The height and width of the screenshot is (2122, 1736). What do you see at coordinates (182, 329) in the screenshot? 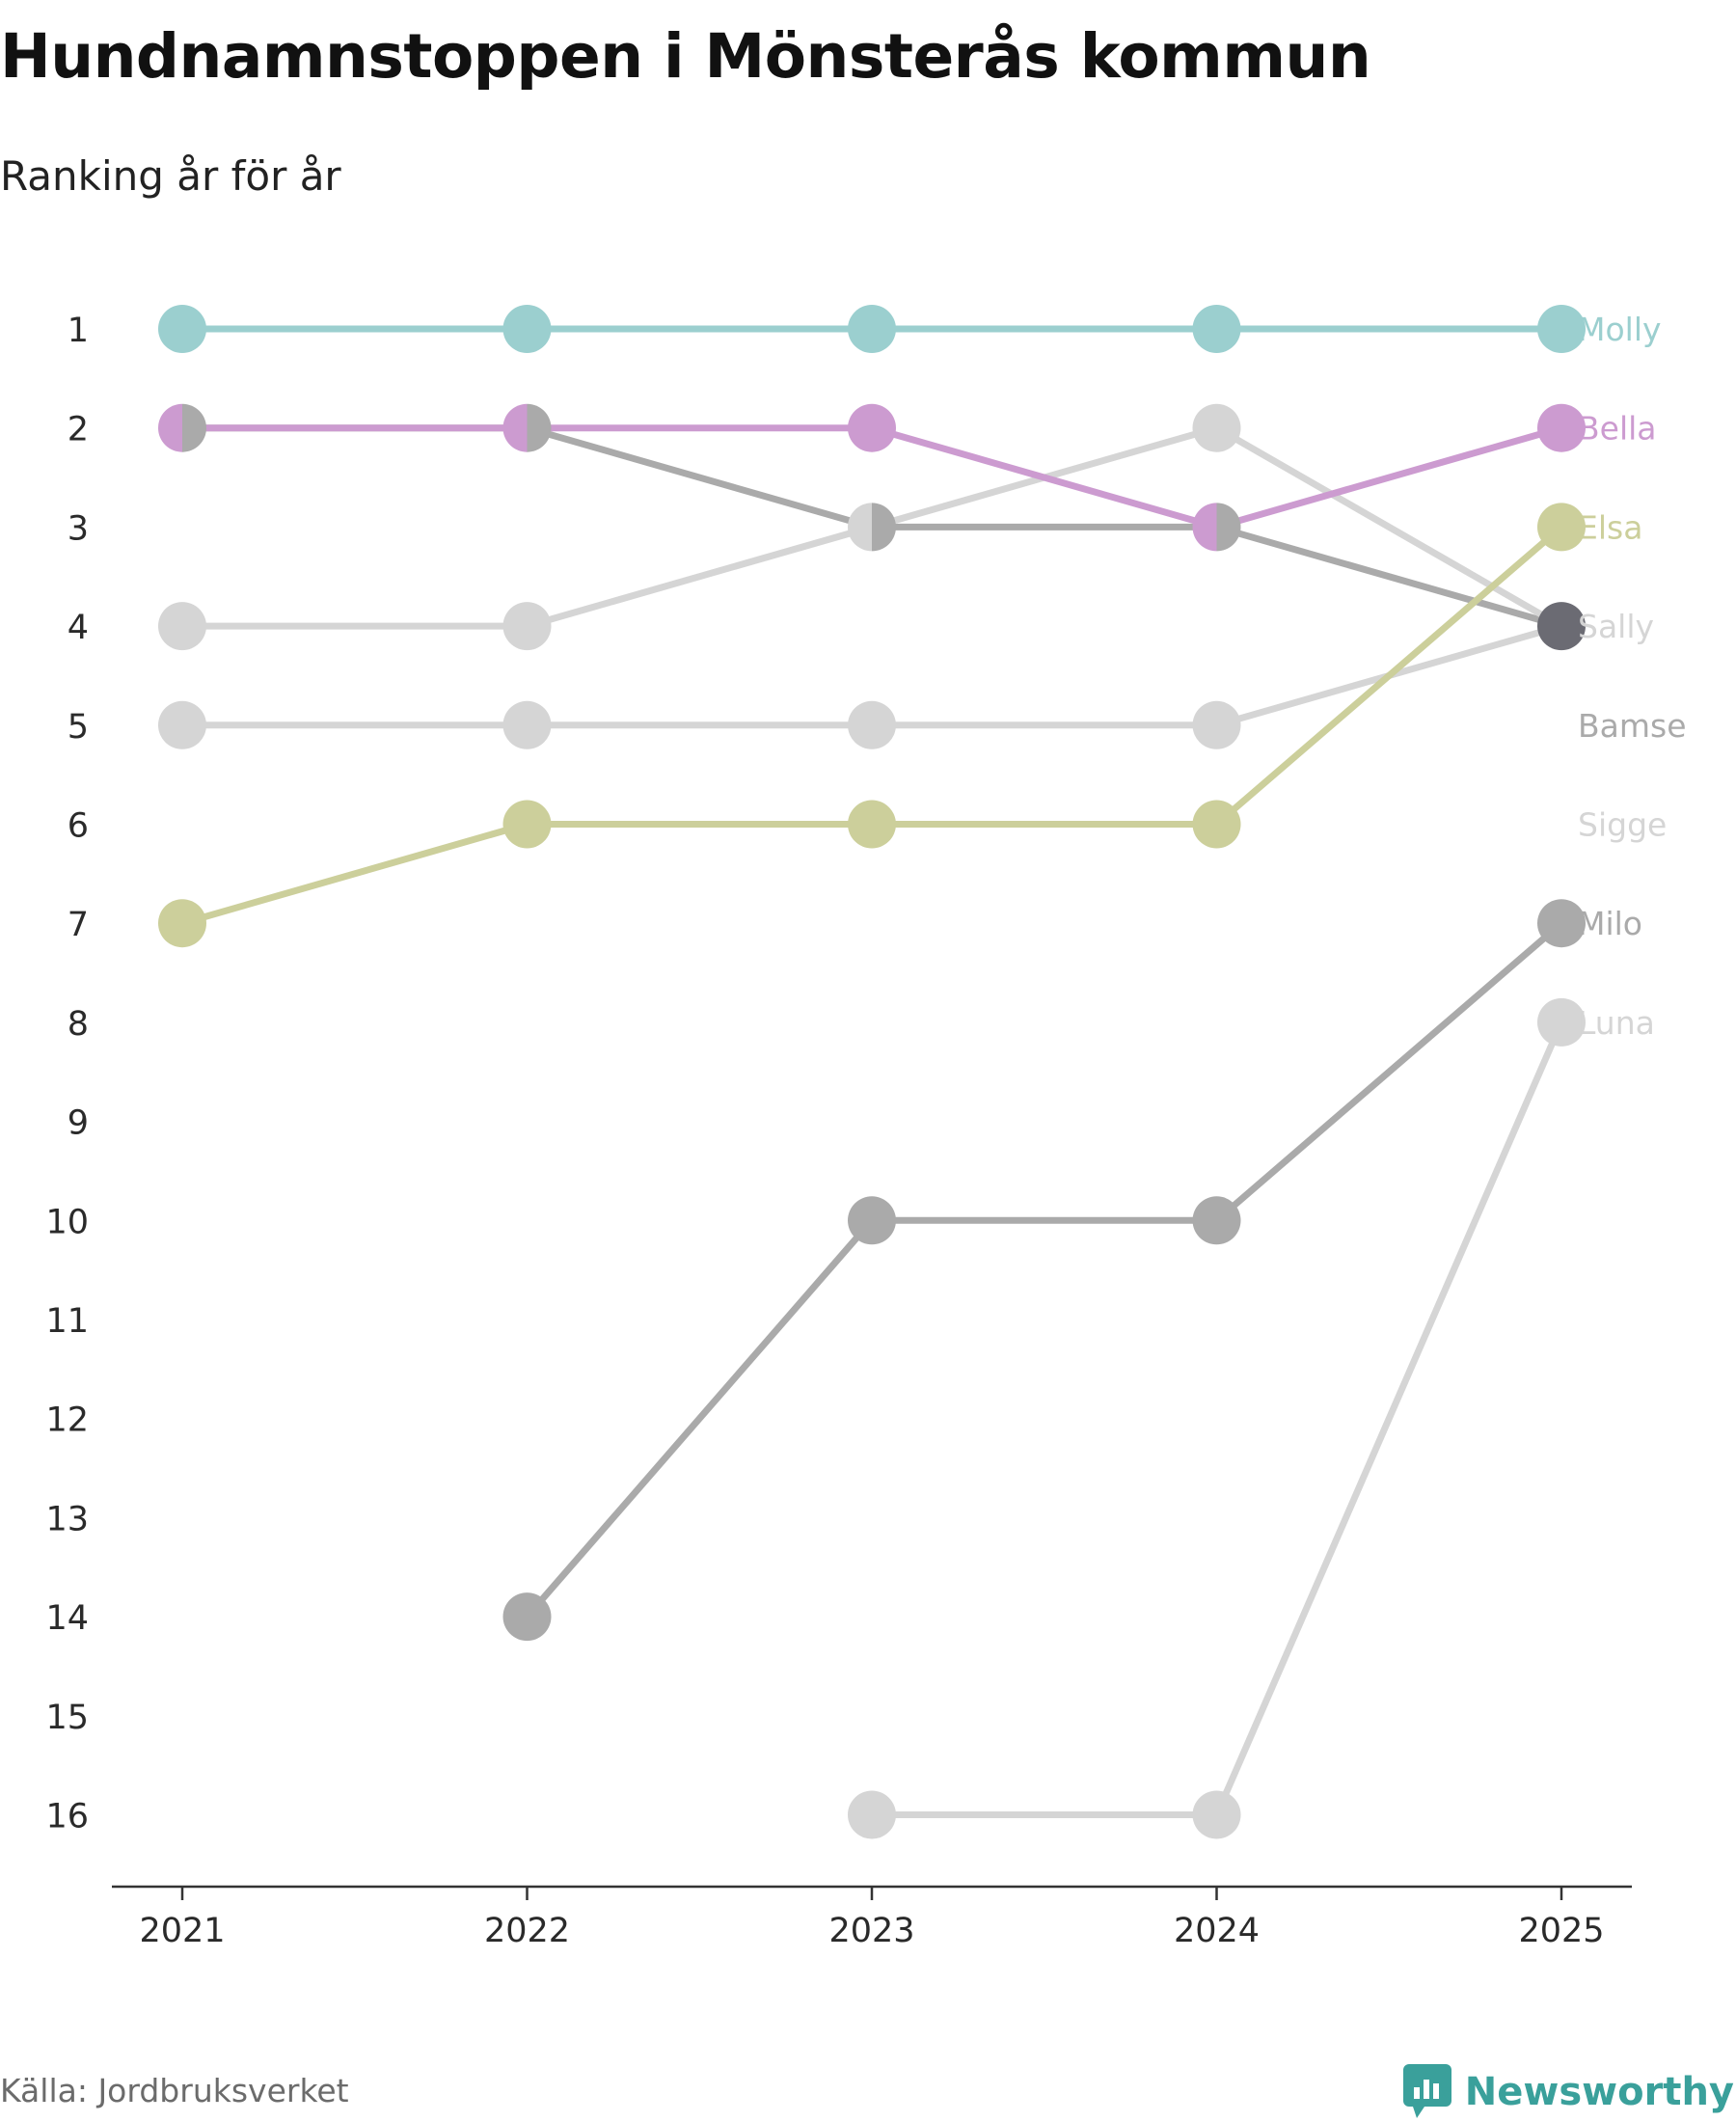
I see `point-molly-2021` at bounding box center [182, 329].